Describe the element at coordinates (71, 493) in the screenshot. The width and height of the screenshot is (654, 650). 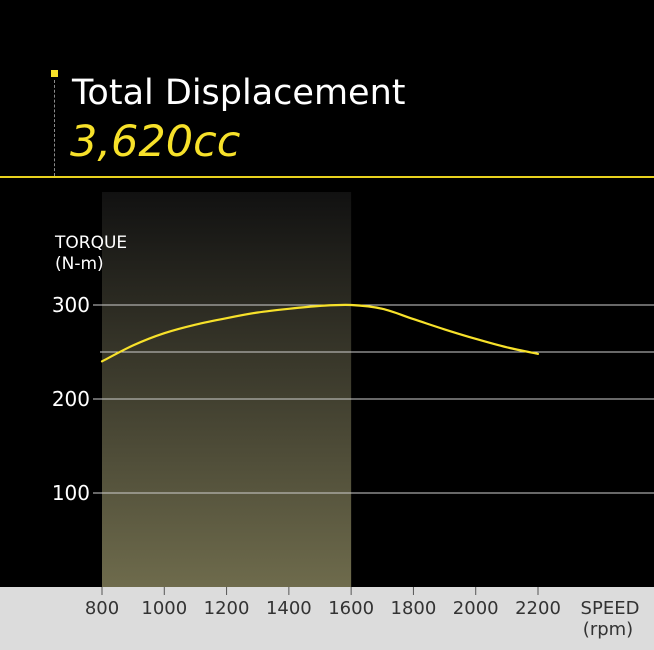
I see `y-tick-label-100: 100` at that location.